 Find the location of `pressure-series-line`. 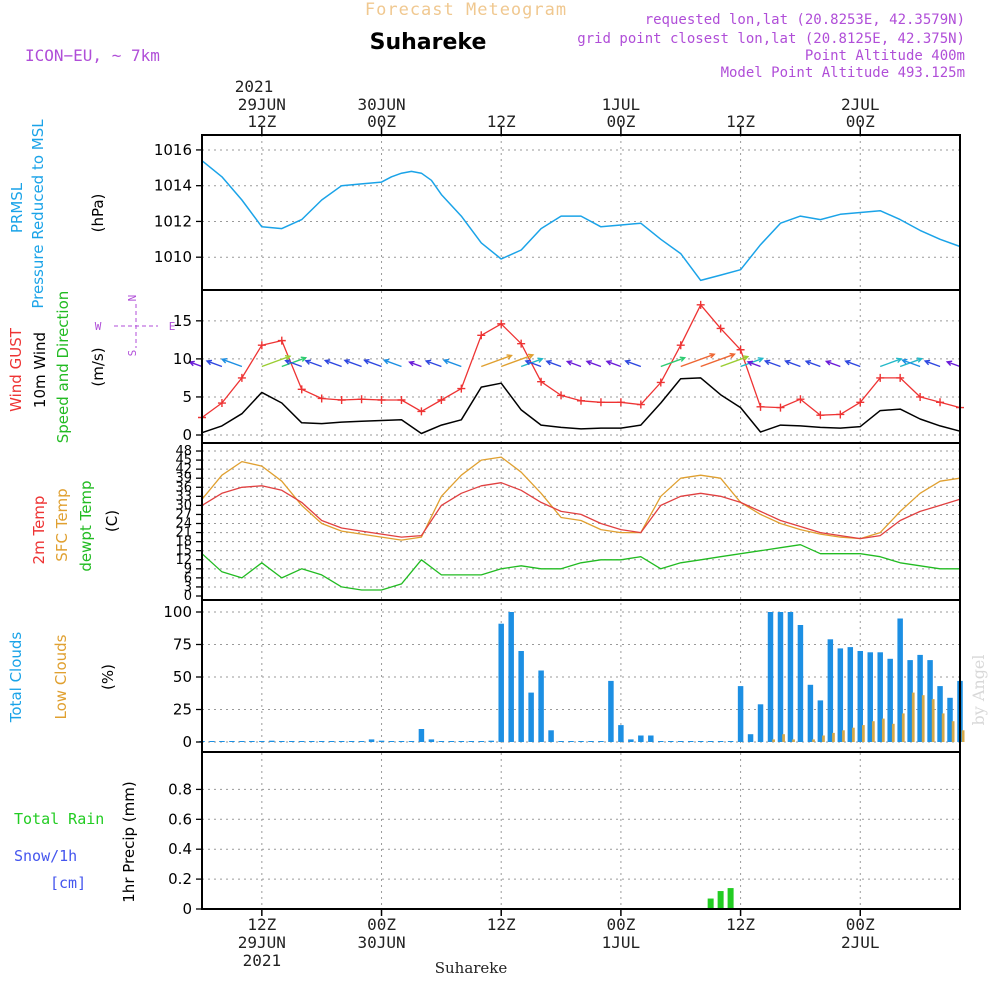

pressure-series-line is located at coordinates (581, 221).